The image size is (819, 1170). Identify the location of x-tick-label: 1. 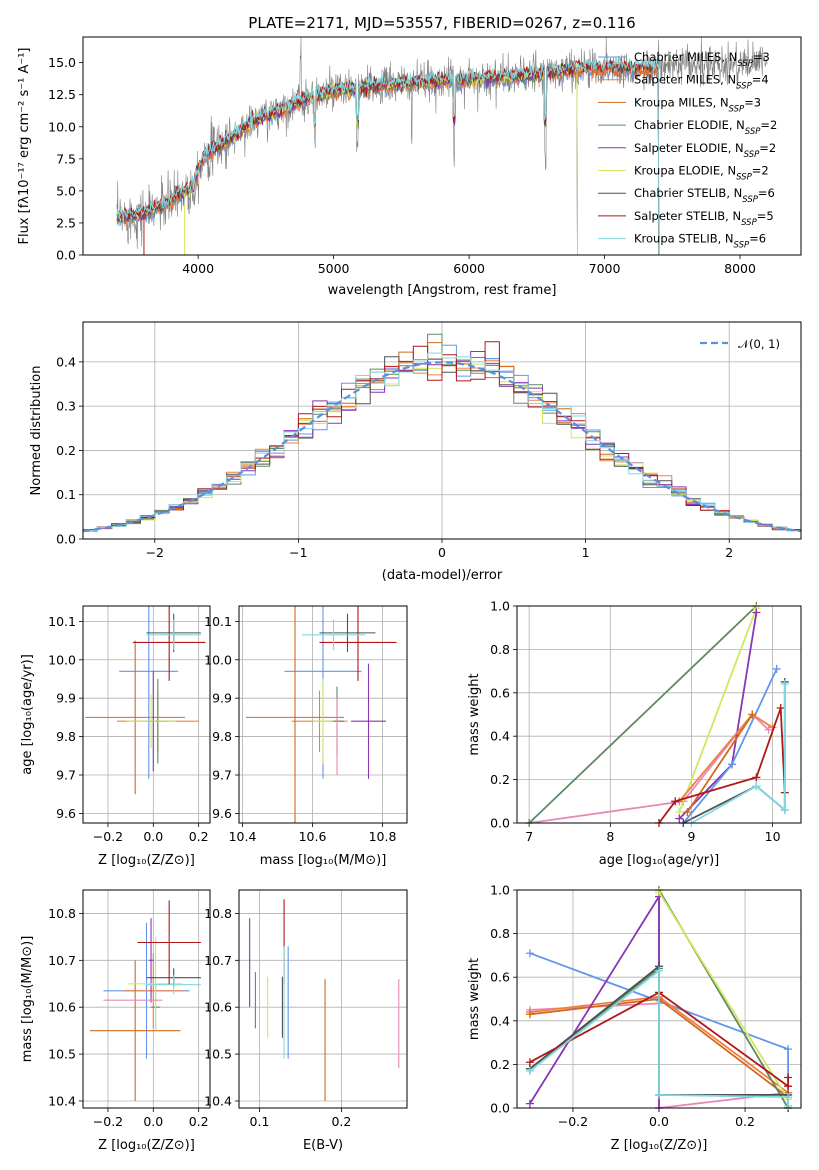
(586, 552).